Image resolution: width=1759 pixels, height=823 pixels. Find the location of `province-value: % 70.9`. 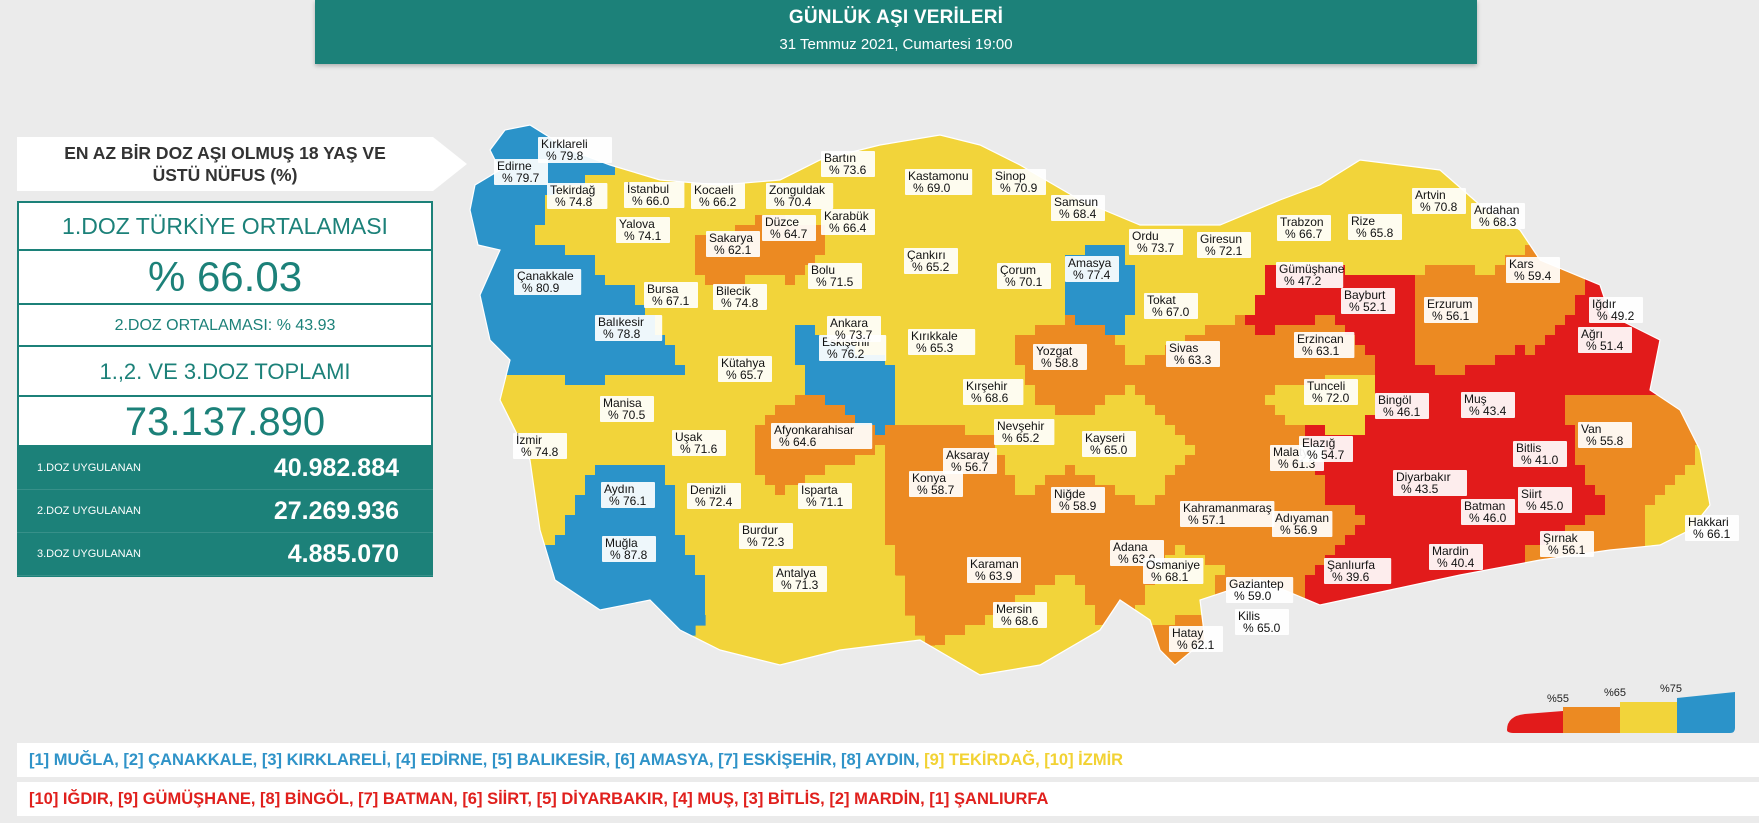

province-value: % 70.9 is located at coordinates (1019, 188).